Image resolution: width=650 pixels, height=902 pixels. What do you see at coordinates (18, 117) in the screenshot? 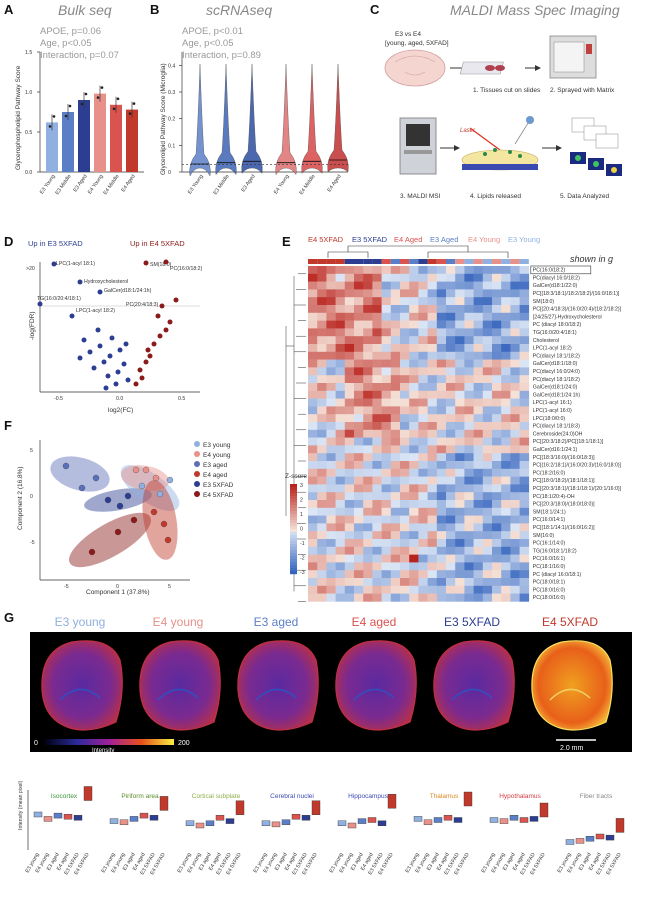
I see `panel-a-ylabel: Glycerophospholipid Pathway Score` at bounding box center [18, 117].